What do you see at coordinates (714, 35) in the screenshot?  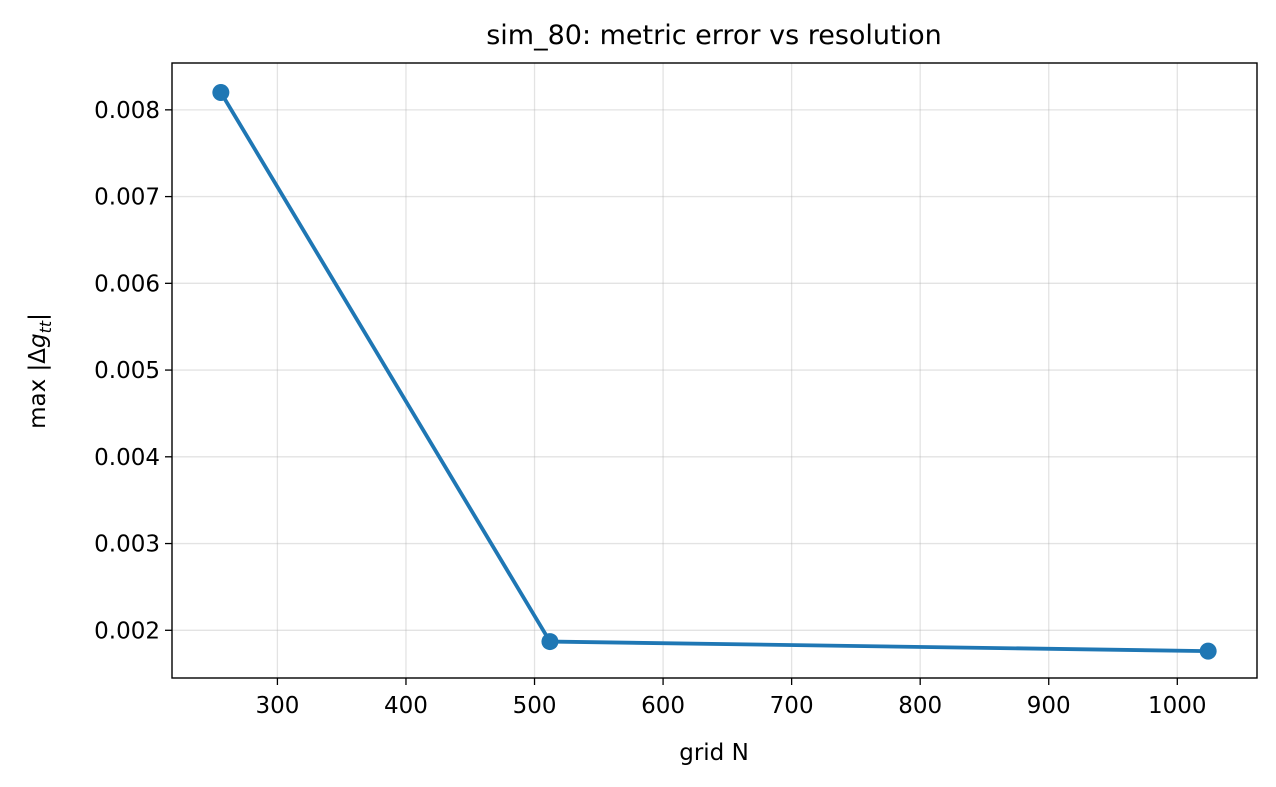 I see `chart-title: sim_80: metric error vs resolution` at bounding box center [714, 35].